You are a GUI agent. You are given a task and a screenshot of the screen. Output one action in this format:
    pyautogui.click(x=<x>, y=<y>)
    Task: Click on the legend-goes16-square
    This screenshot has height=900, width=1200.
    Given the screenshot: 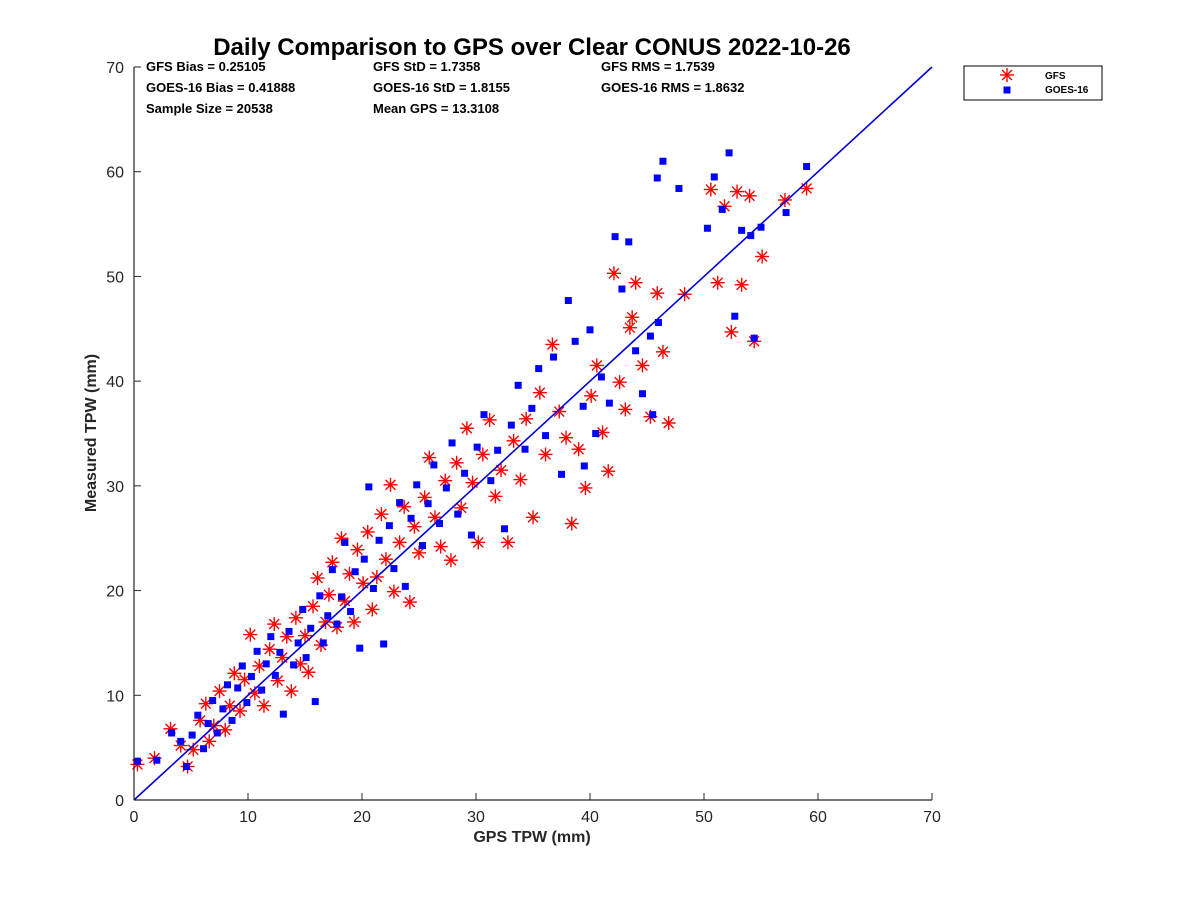 What is the action you would take?
    pyautogui.click(x=1007, y=90)
    